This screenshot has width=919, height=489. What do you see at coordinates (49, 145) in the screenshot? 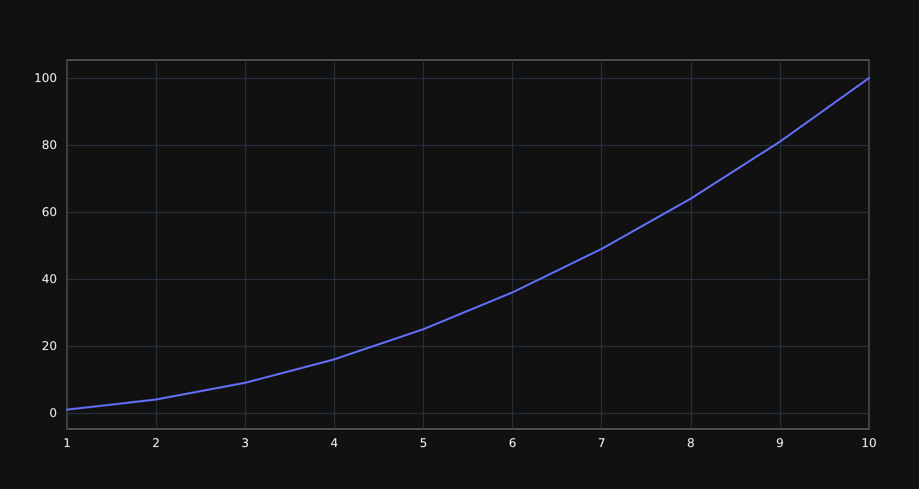
I see `y-tick-label: 80` at bounding box center [49, 145].